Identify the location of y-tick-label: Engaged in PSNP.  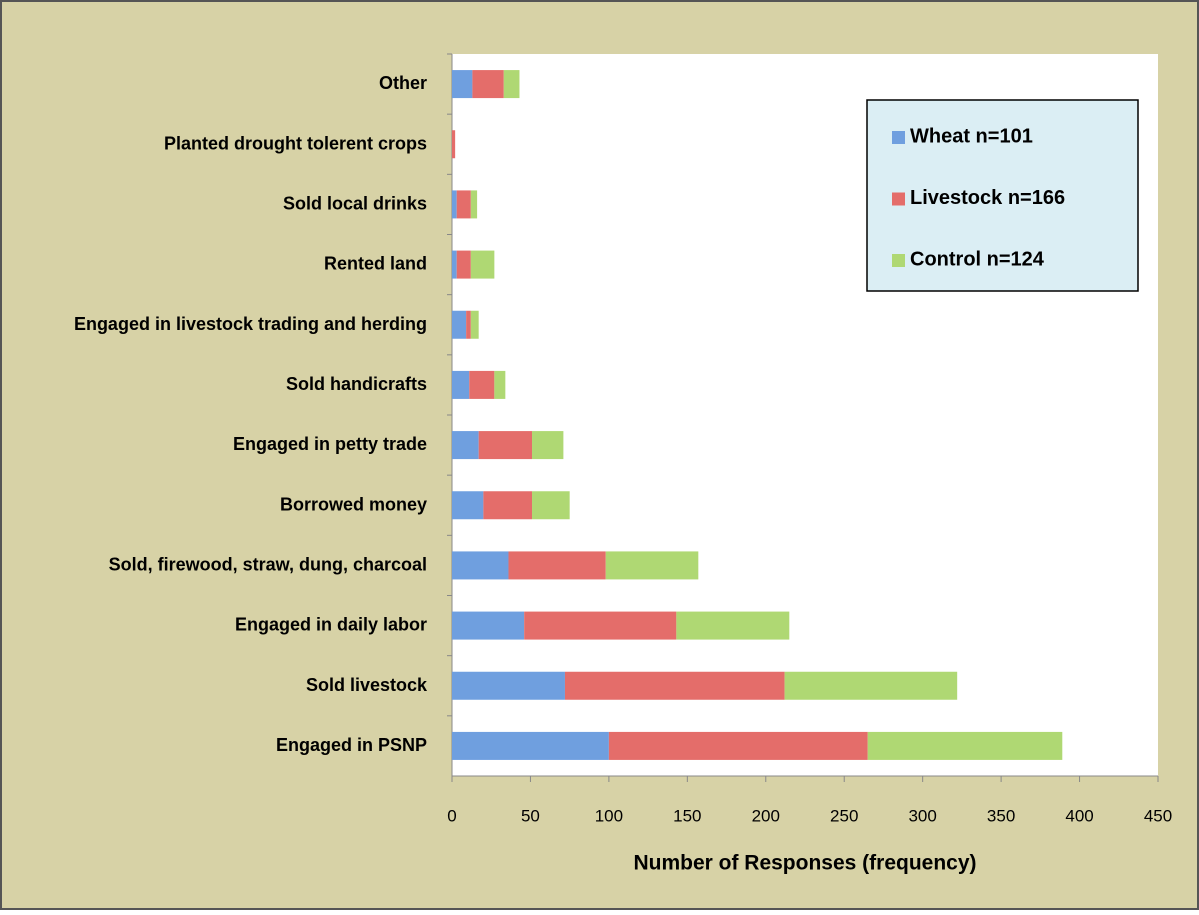
(351, 745).